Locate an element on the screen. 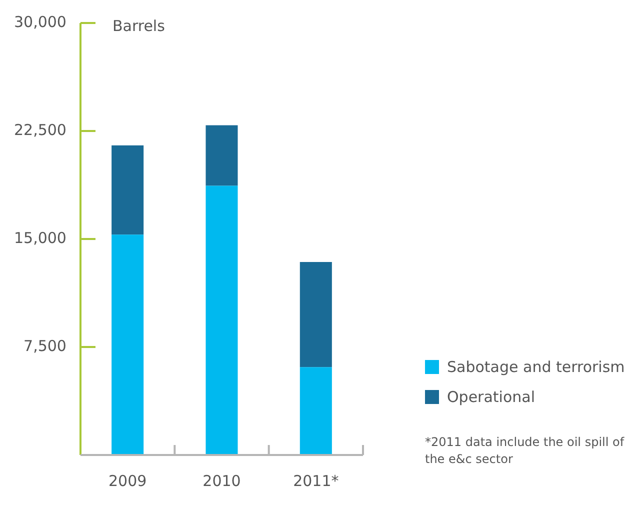 The image size is (635, 505). x-tick-label: 2009 is located at coordinates (127, 481).